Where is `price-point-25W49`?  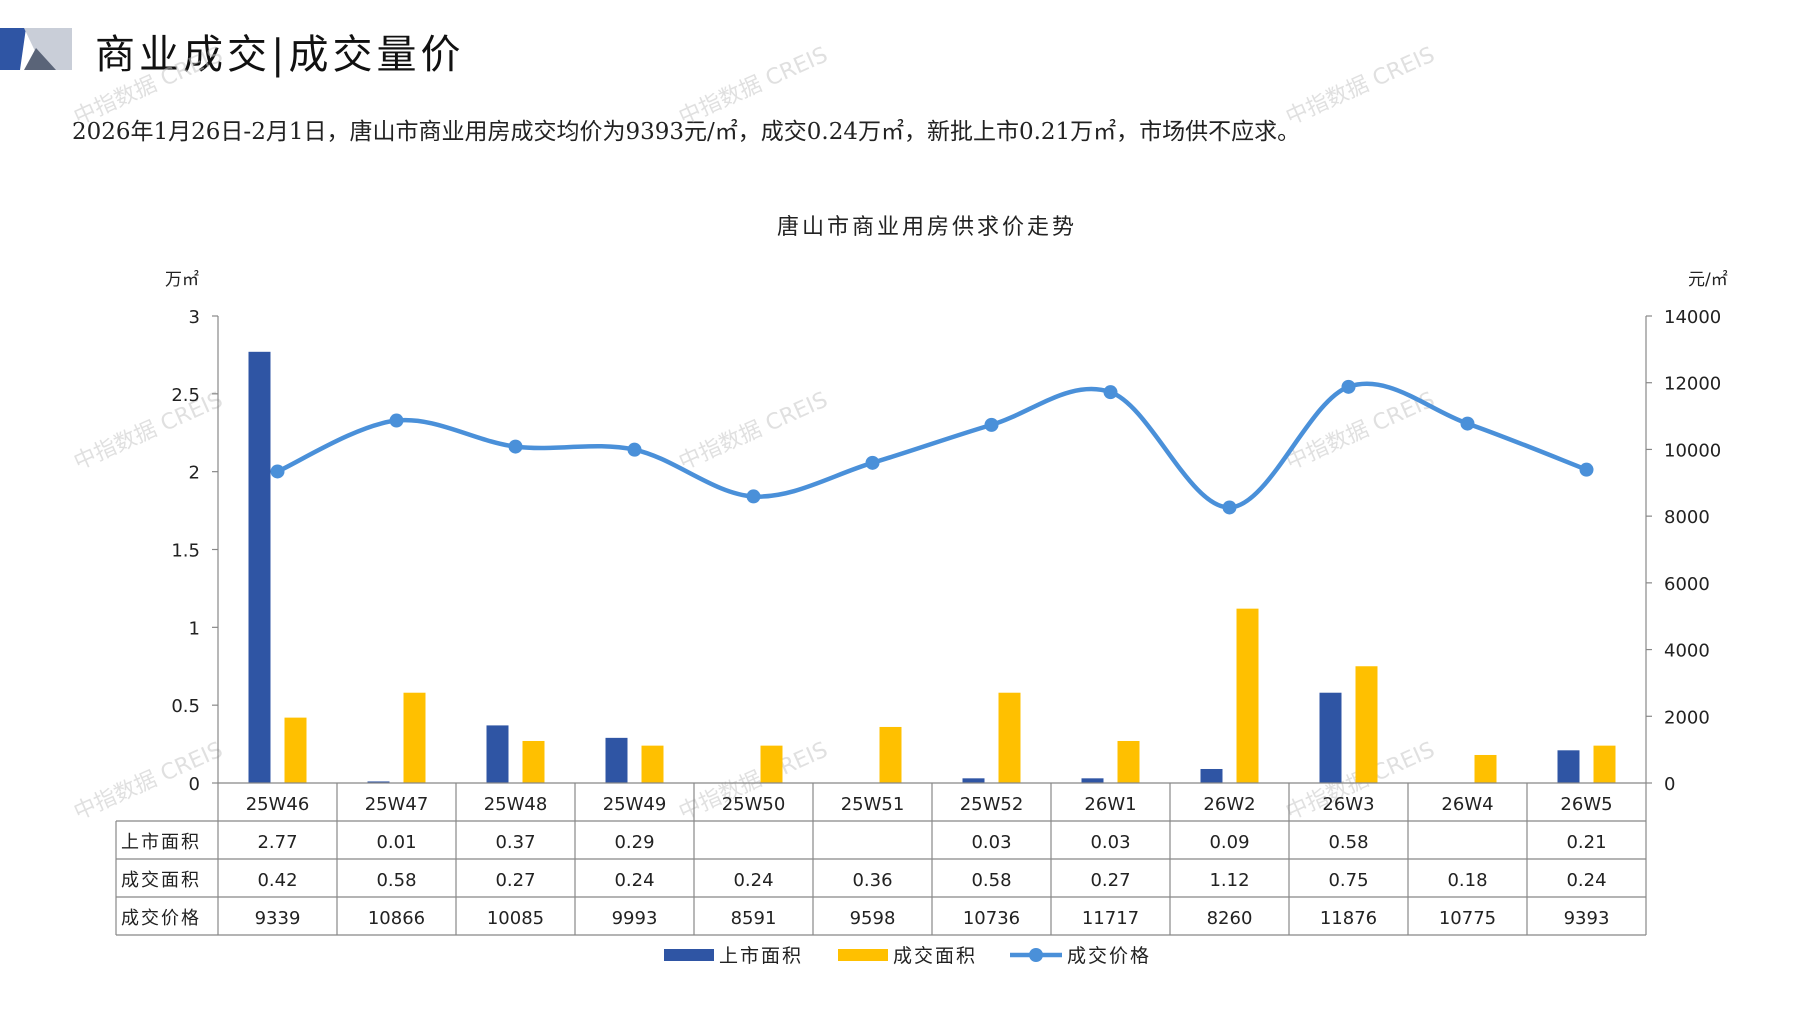
price-point-25W49 is located at coordinates (634, 449).